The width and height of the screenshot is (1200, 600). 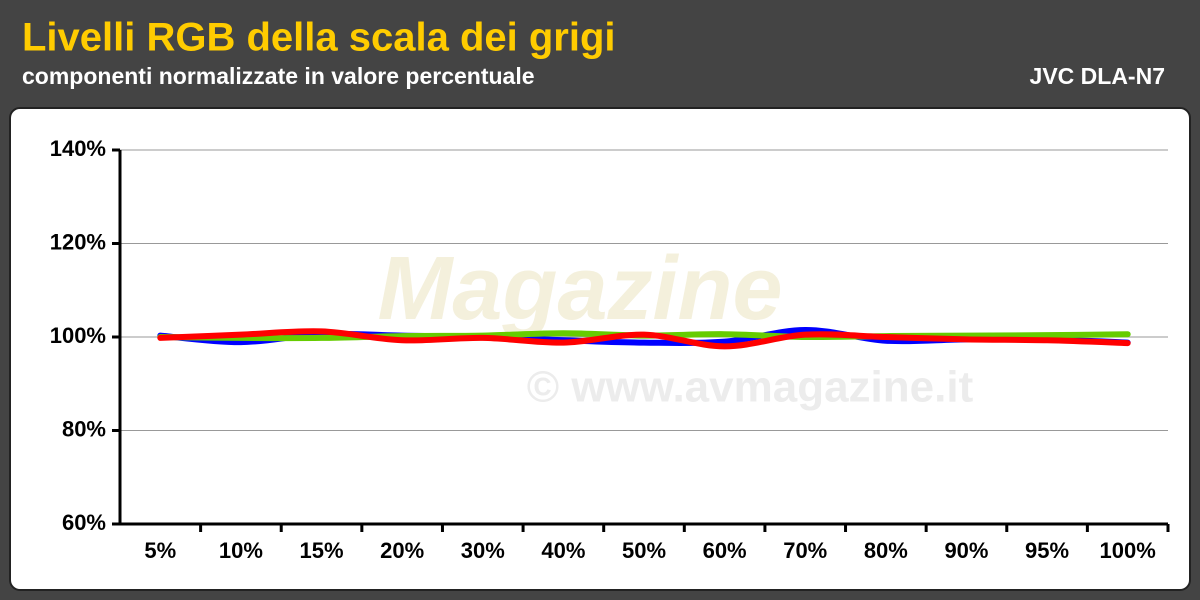 What do you see at coordinates (750, 387) in the screenshot?
I see `watermark-url: © www.avmagazine.it` at bounding box center [750, 387].